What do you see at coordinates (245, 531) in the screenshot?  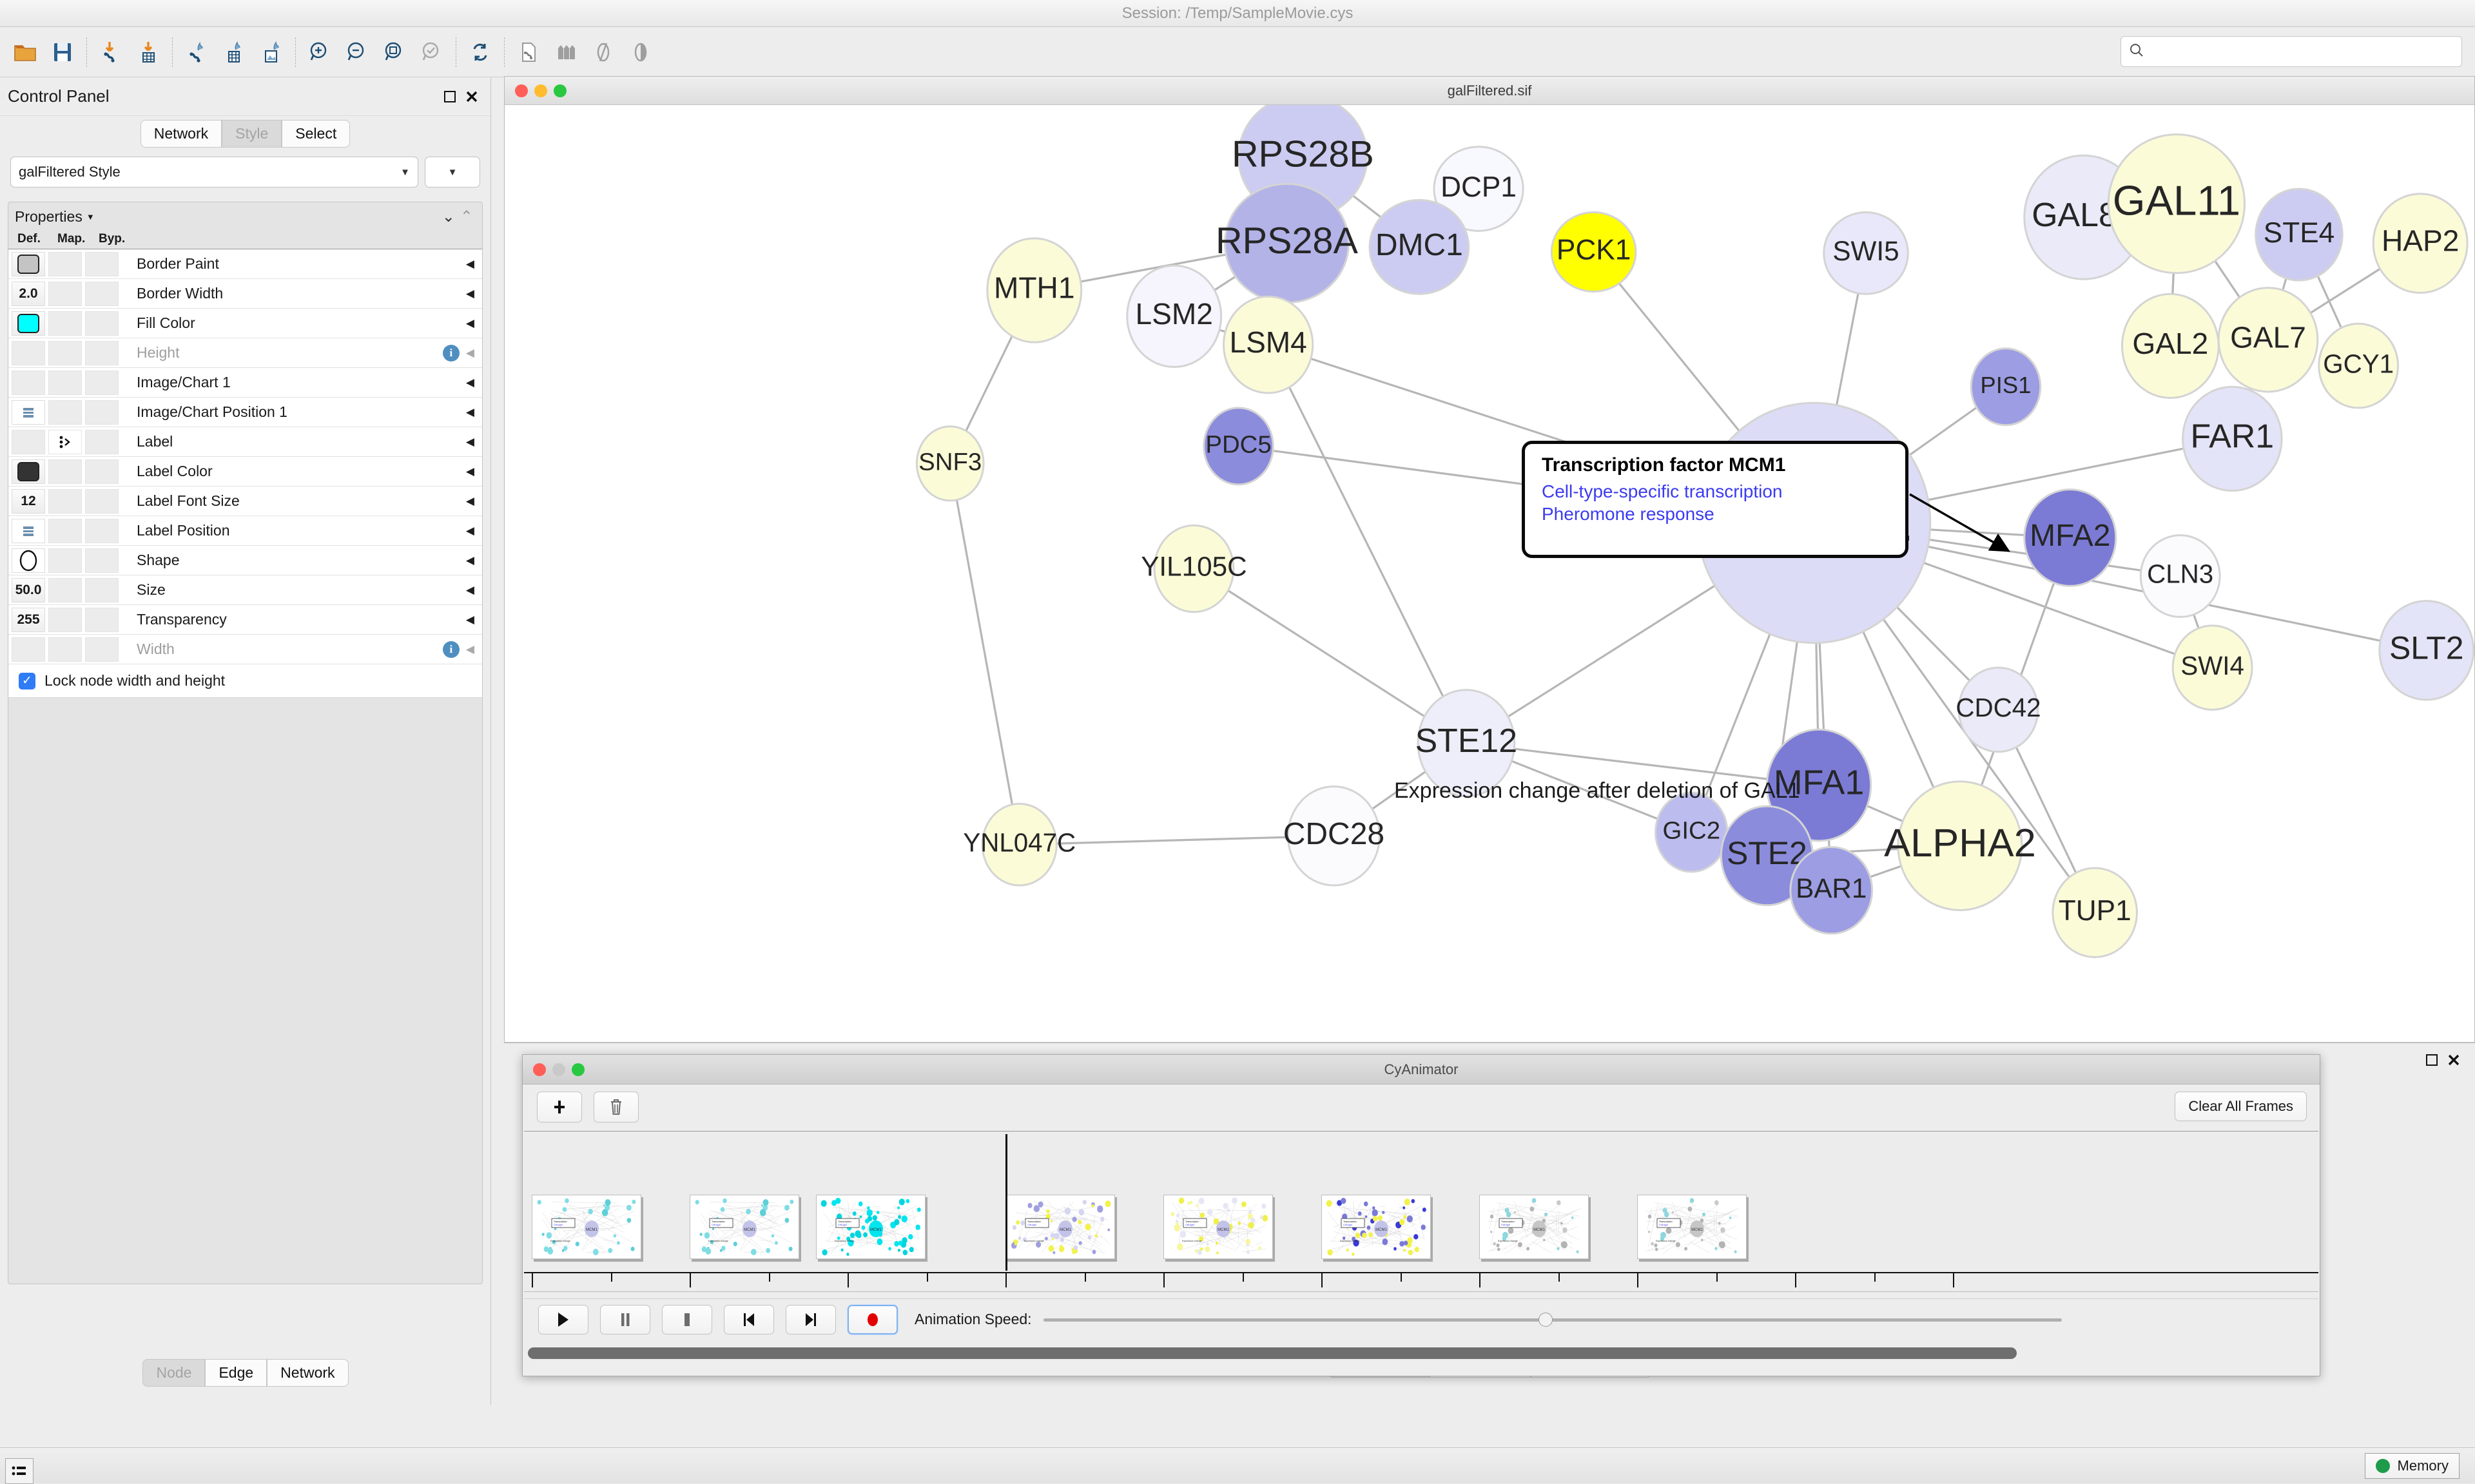 I see `property-row: Label Position◀` at bounding box center [245, 531].